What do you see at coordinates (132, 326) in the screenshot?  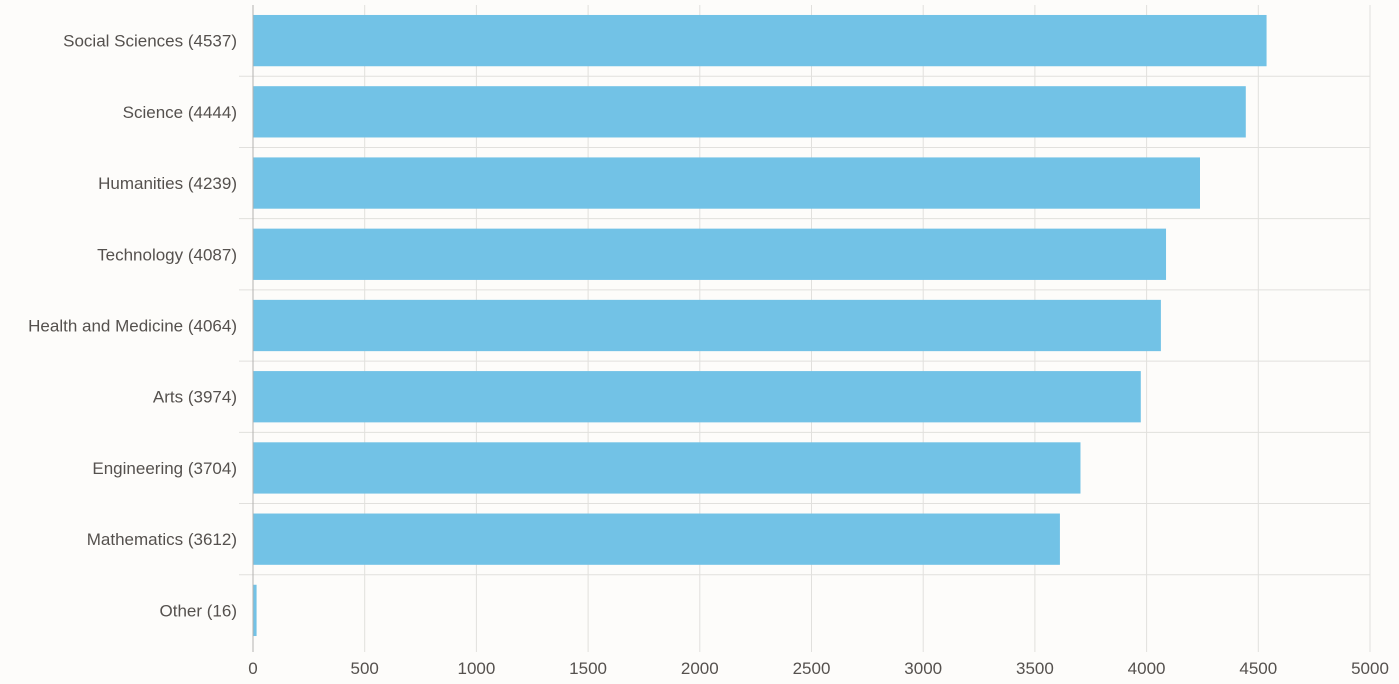 I see `category-label: Health and Medicine (4064)` at bounding box center [132, 326].